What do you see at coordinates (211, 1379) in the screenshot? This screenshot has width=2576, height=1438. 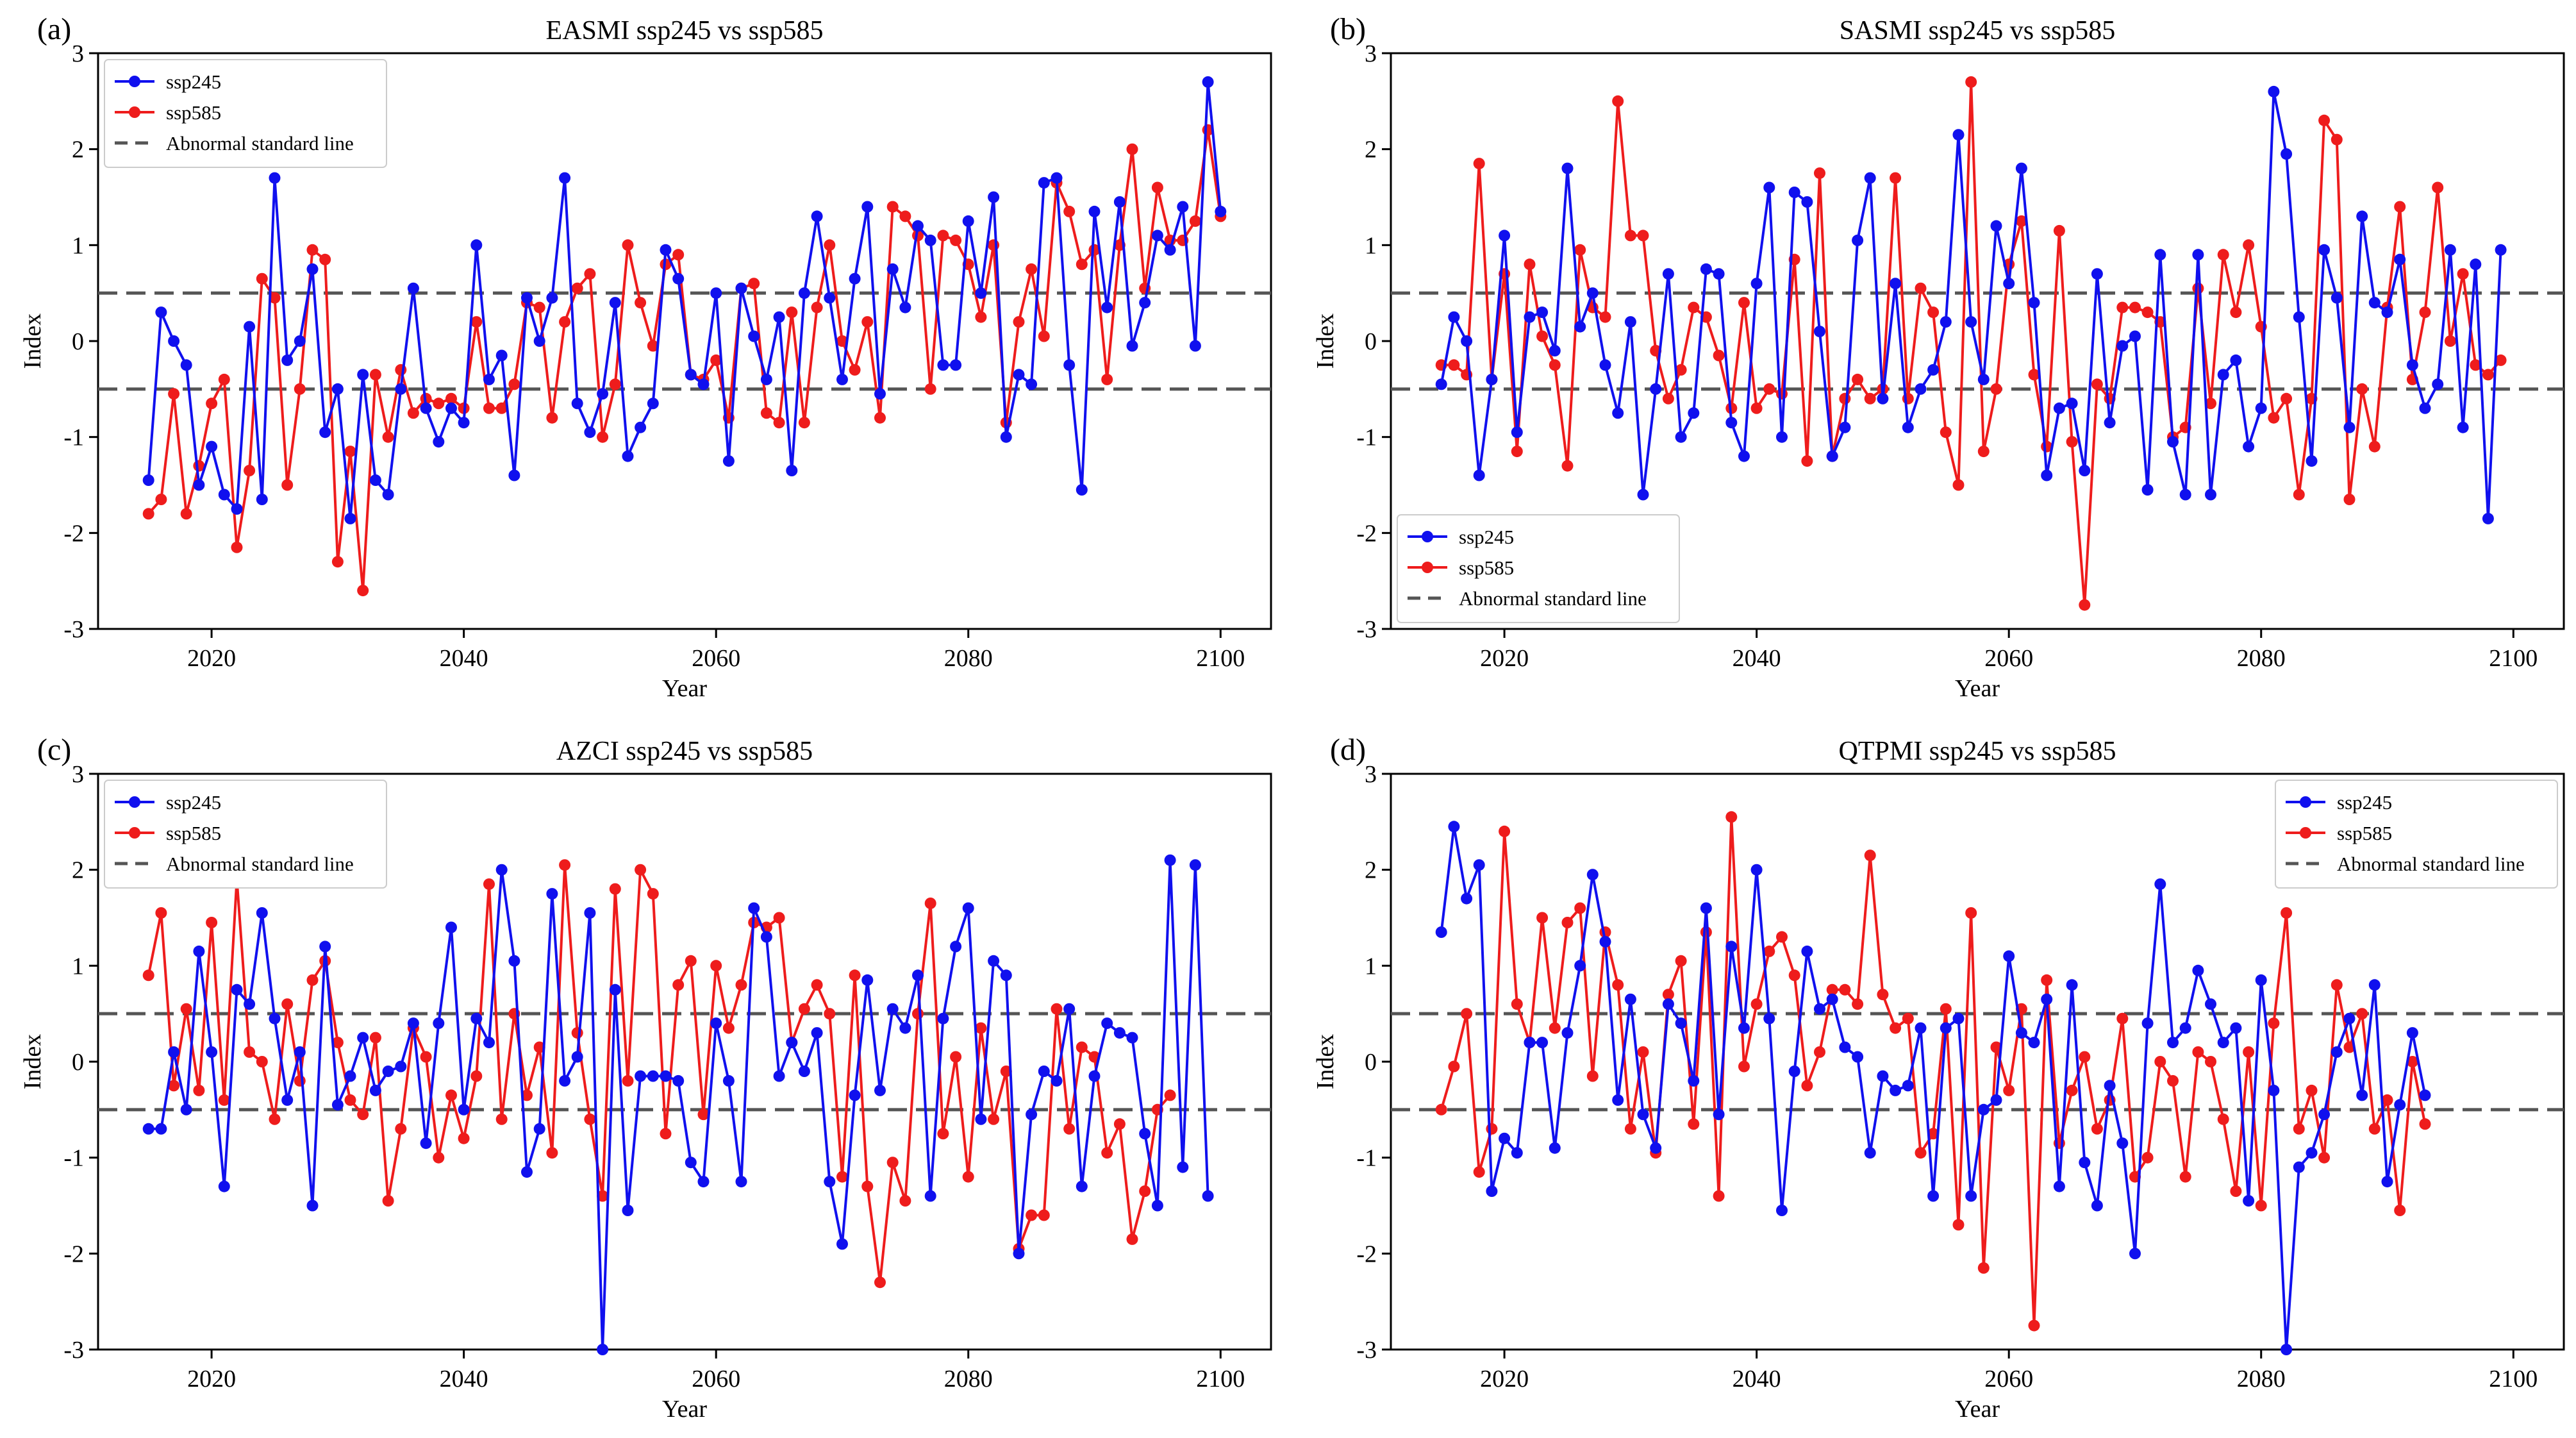 I see `x-tick-label: 2020` at bounding box center [211, 1379].